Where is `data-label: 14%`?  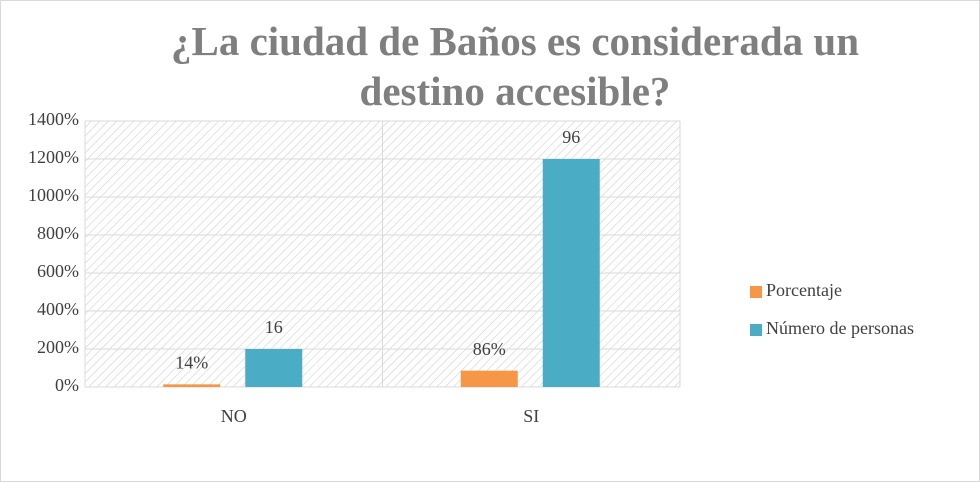
data-label: 14% is located at coordinates (191, 362).